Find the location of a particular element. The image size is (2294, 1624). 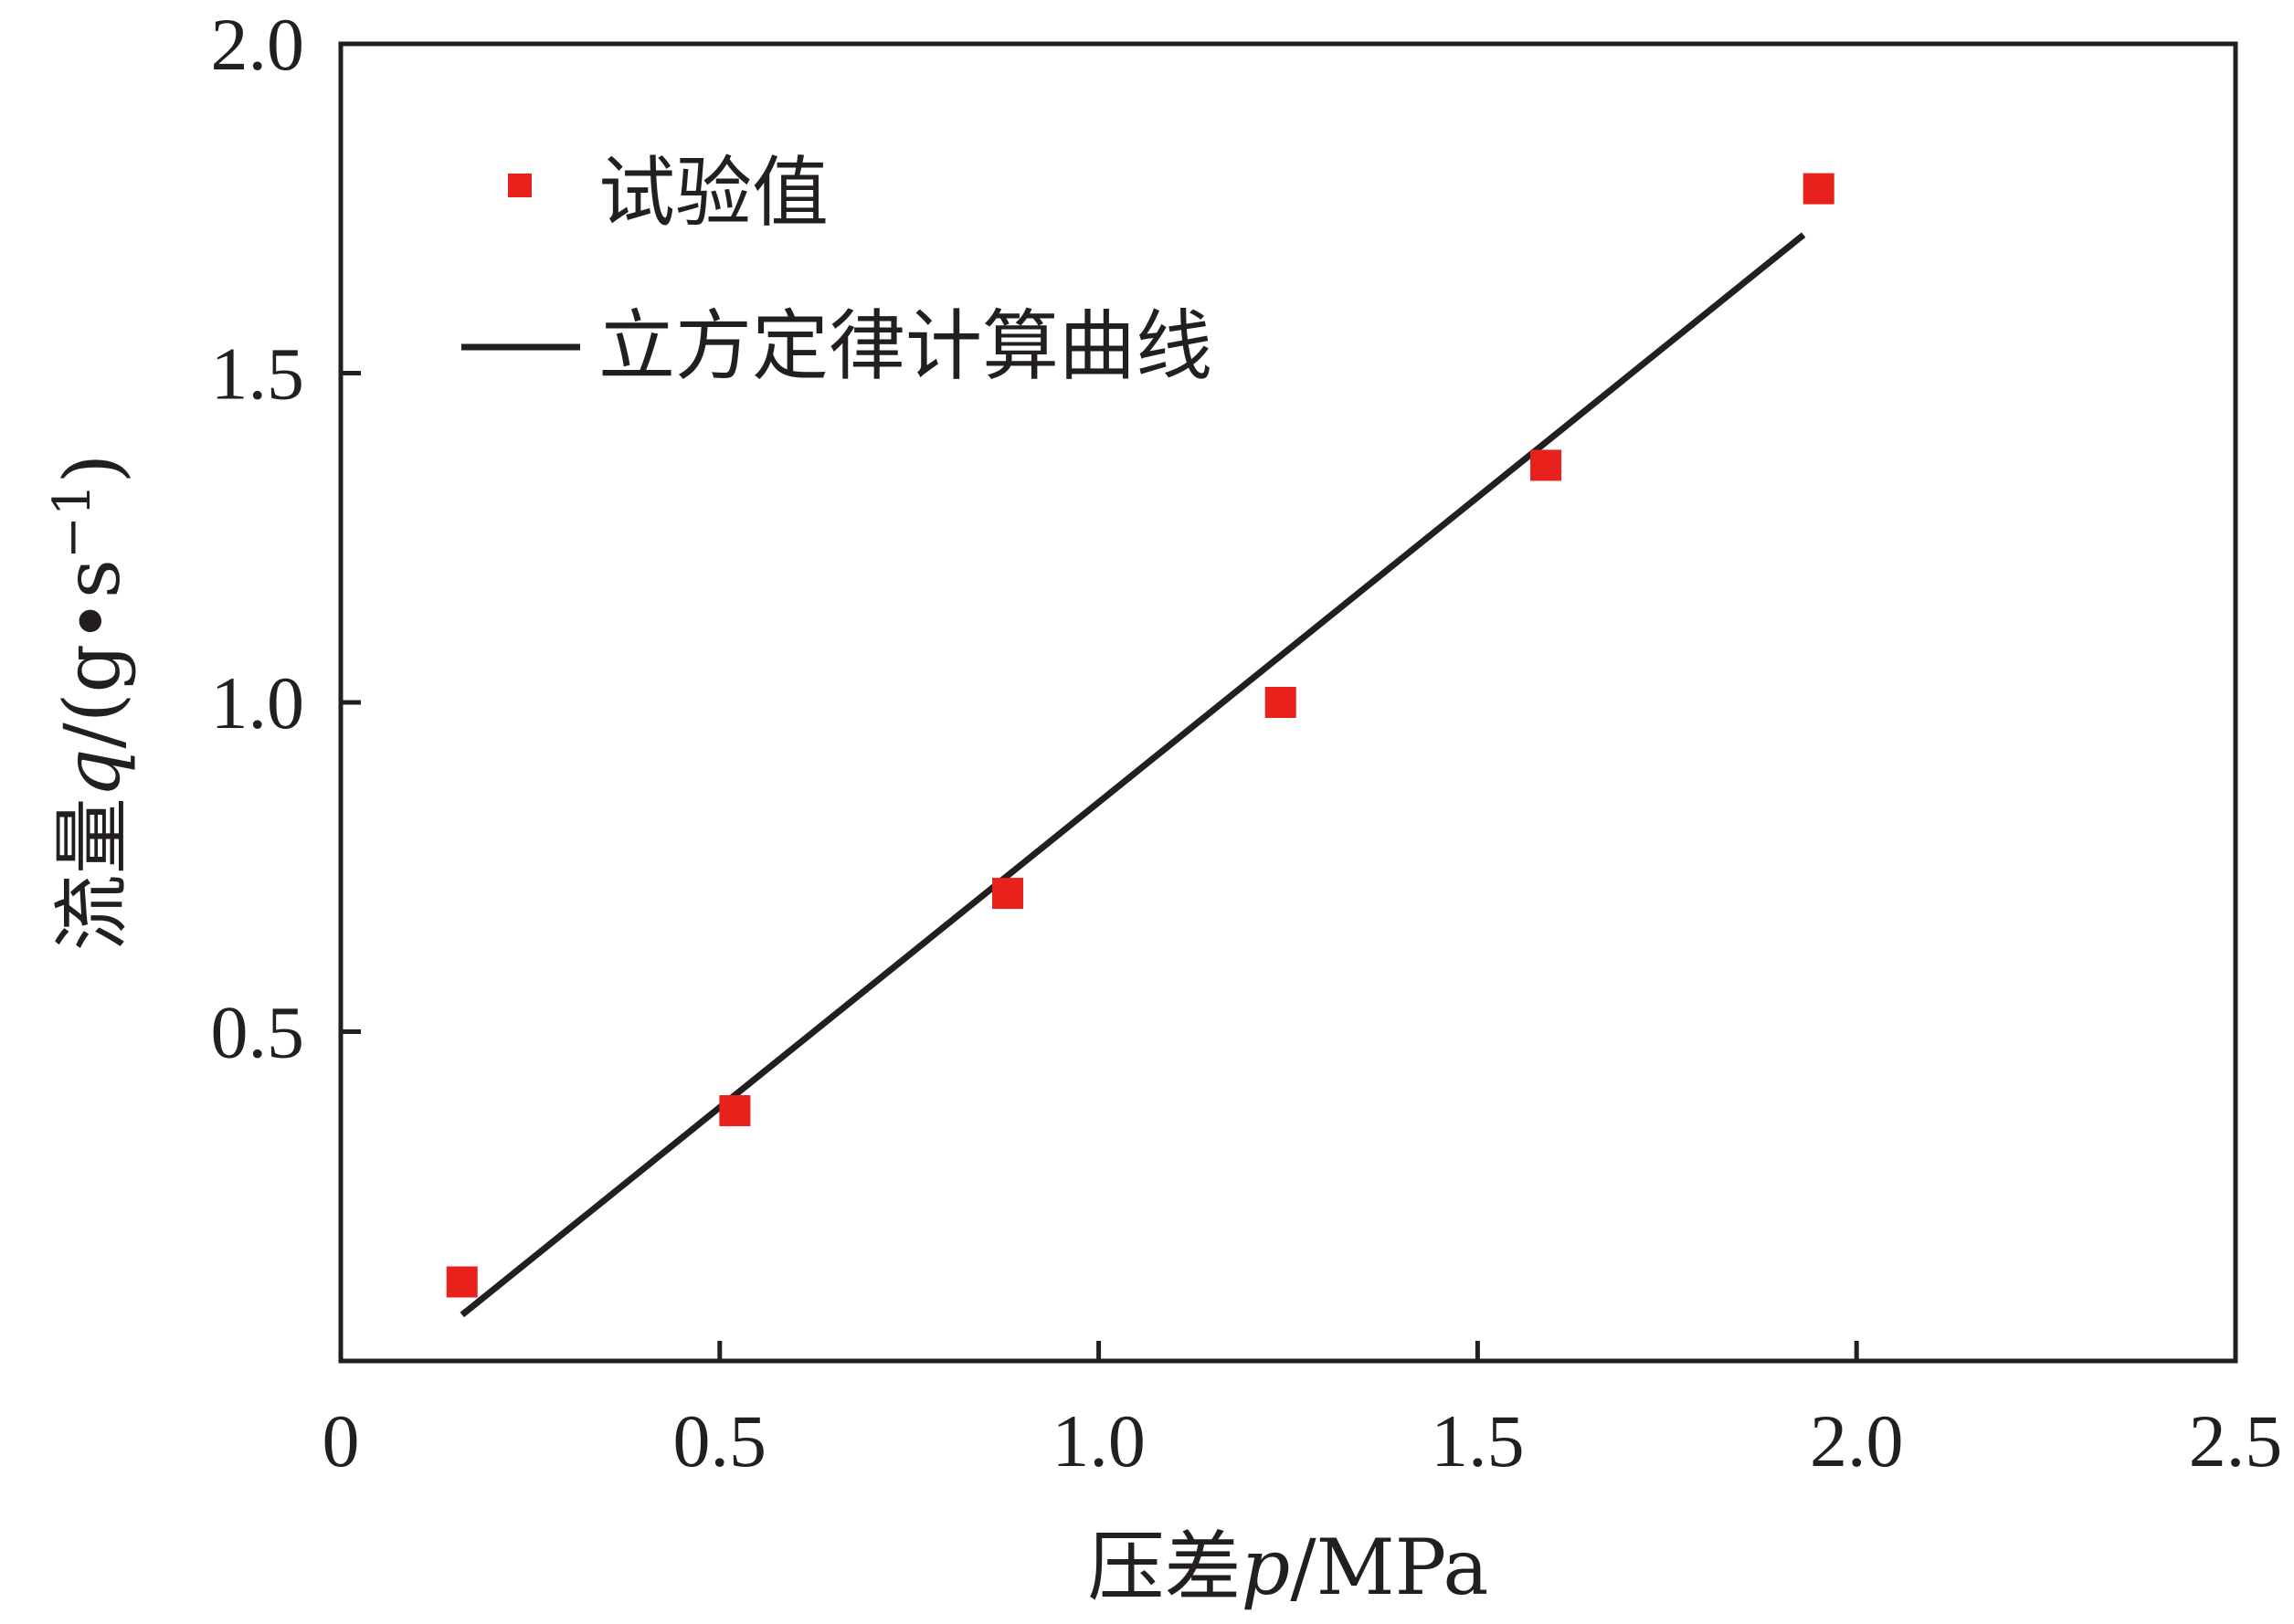

x-axis-title: 压差p/MPa is located at coordinates (1288, 1568).